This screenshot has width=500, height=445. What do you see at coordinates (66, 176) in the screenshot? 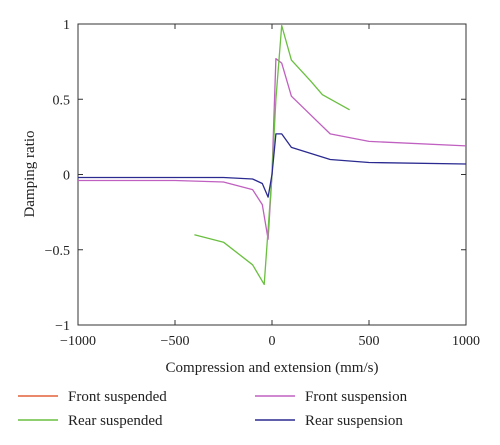
I see `y-tick-label: 0` at bounding box center [66, 176].